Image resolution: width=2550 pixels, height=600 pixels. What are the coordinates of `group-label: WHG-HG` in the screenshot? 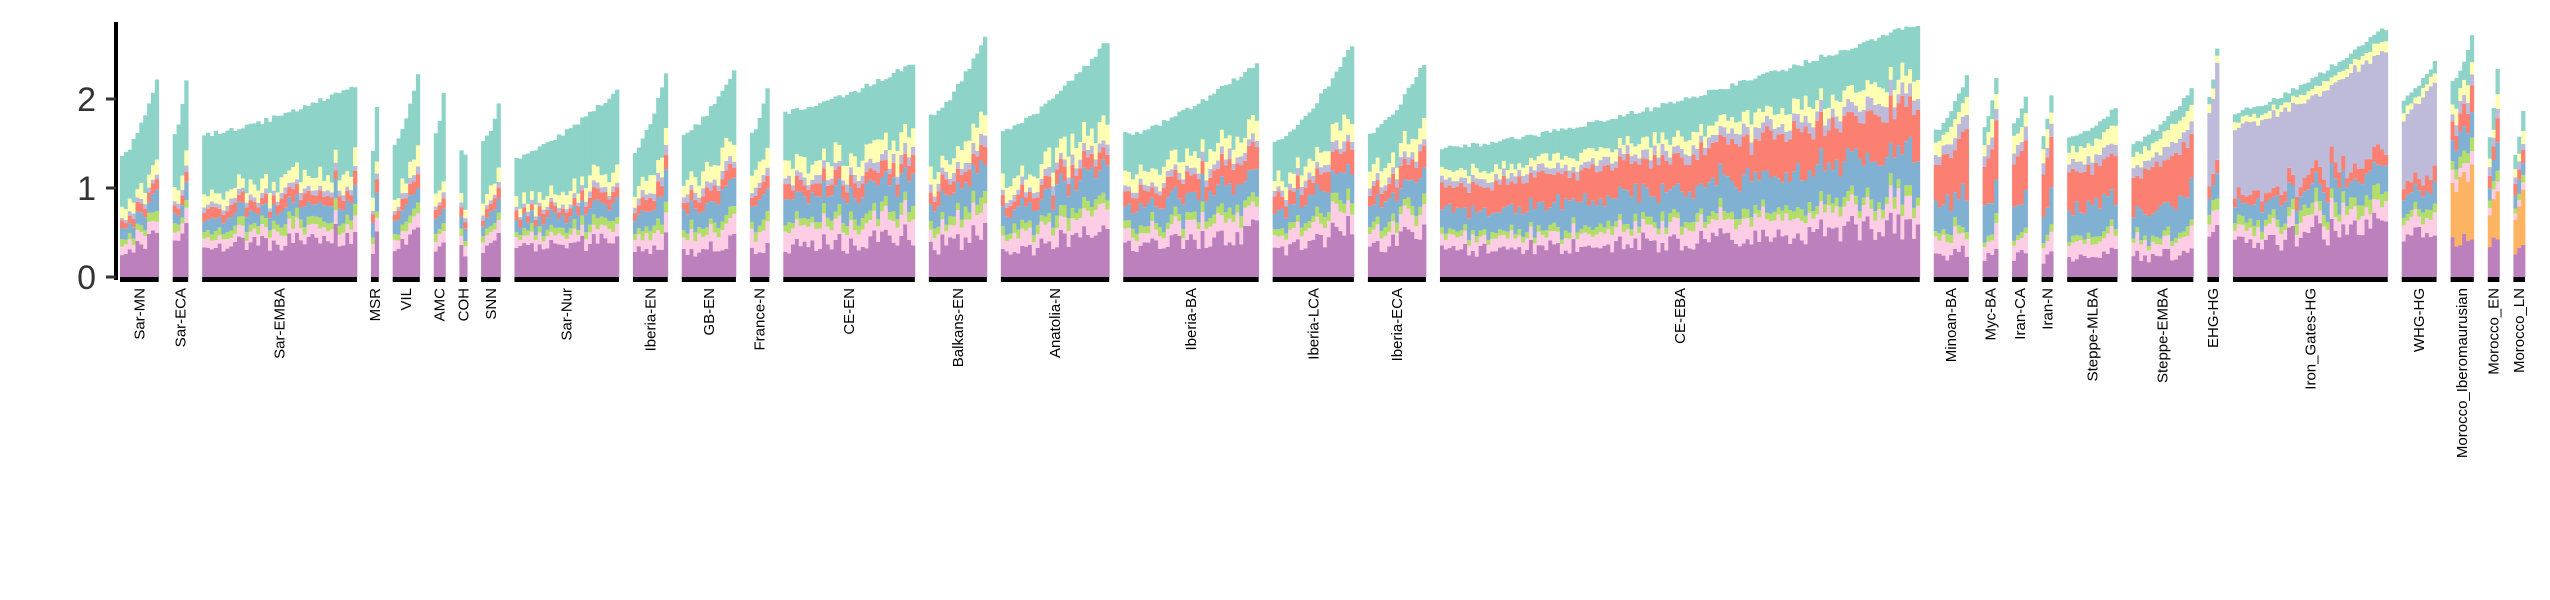 It's located at (2419, 320).